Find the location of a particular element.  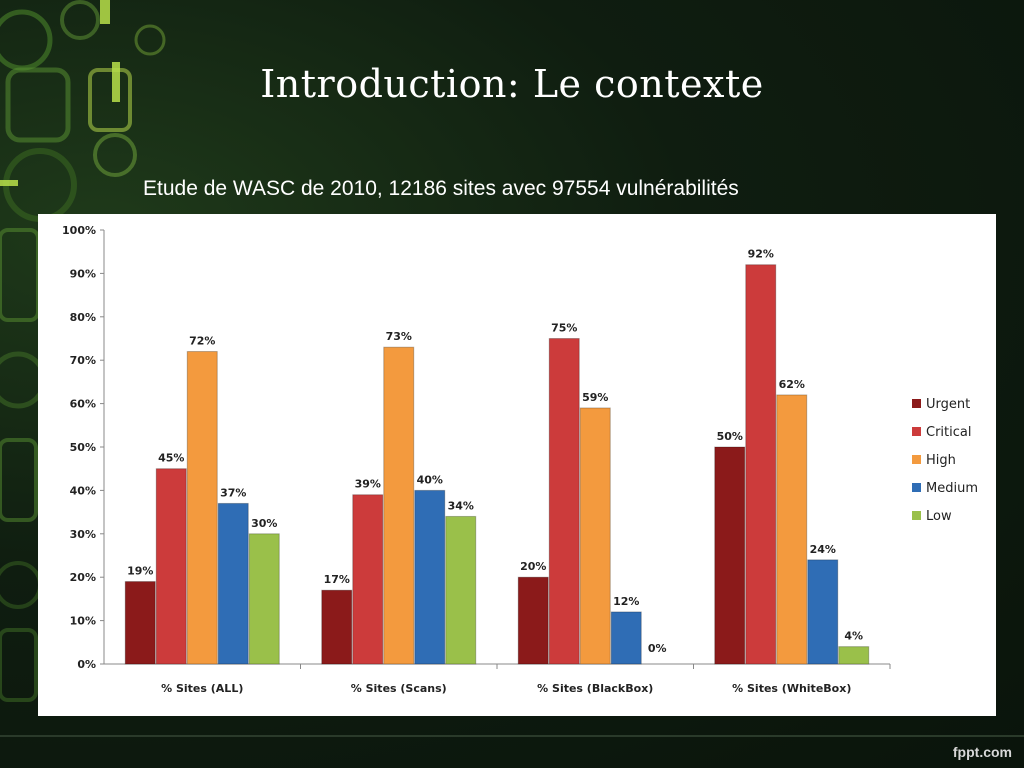

y-tick-label: 80% is located at coordinates (83, 317).